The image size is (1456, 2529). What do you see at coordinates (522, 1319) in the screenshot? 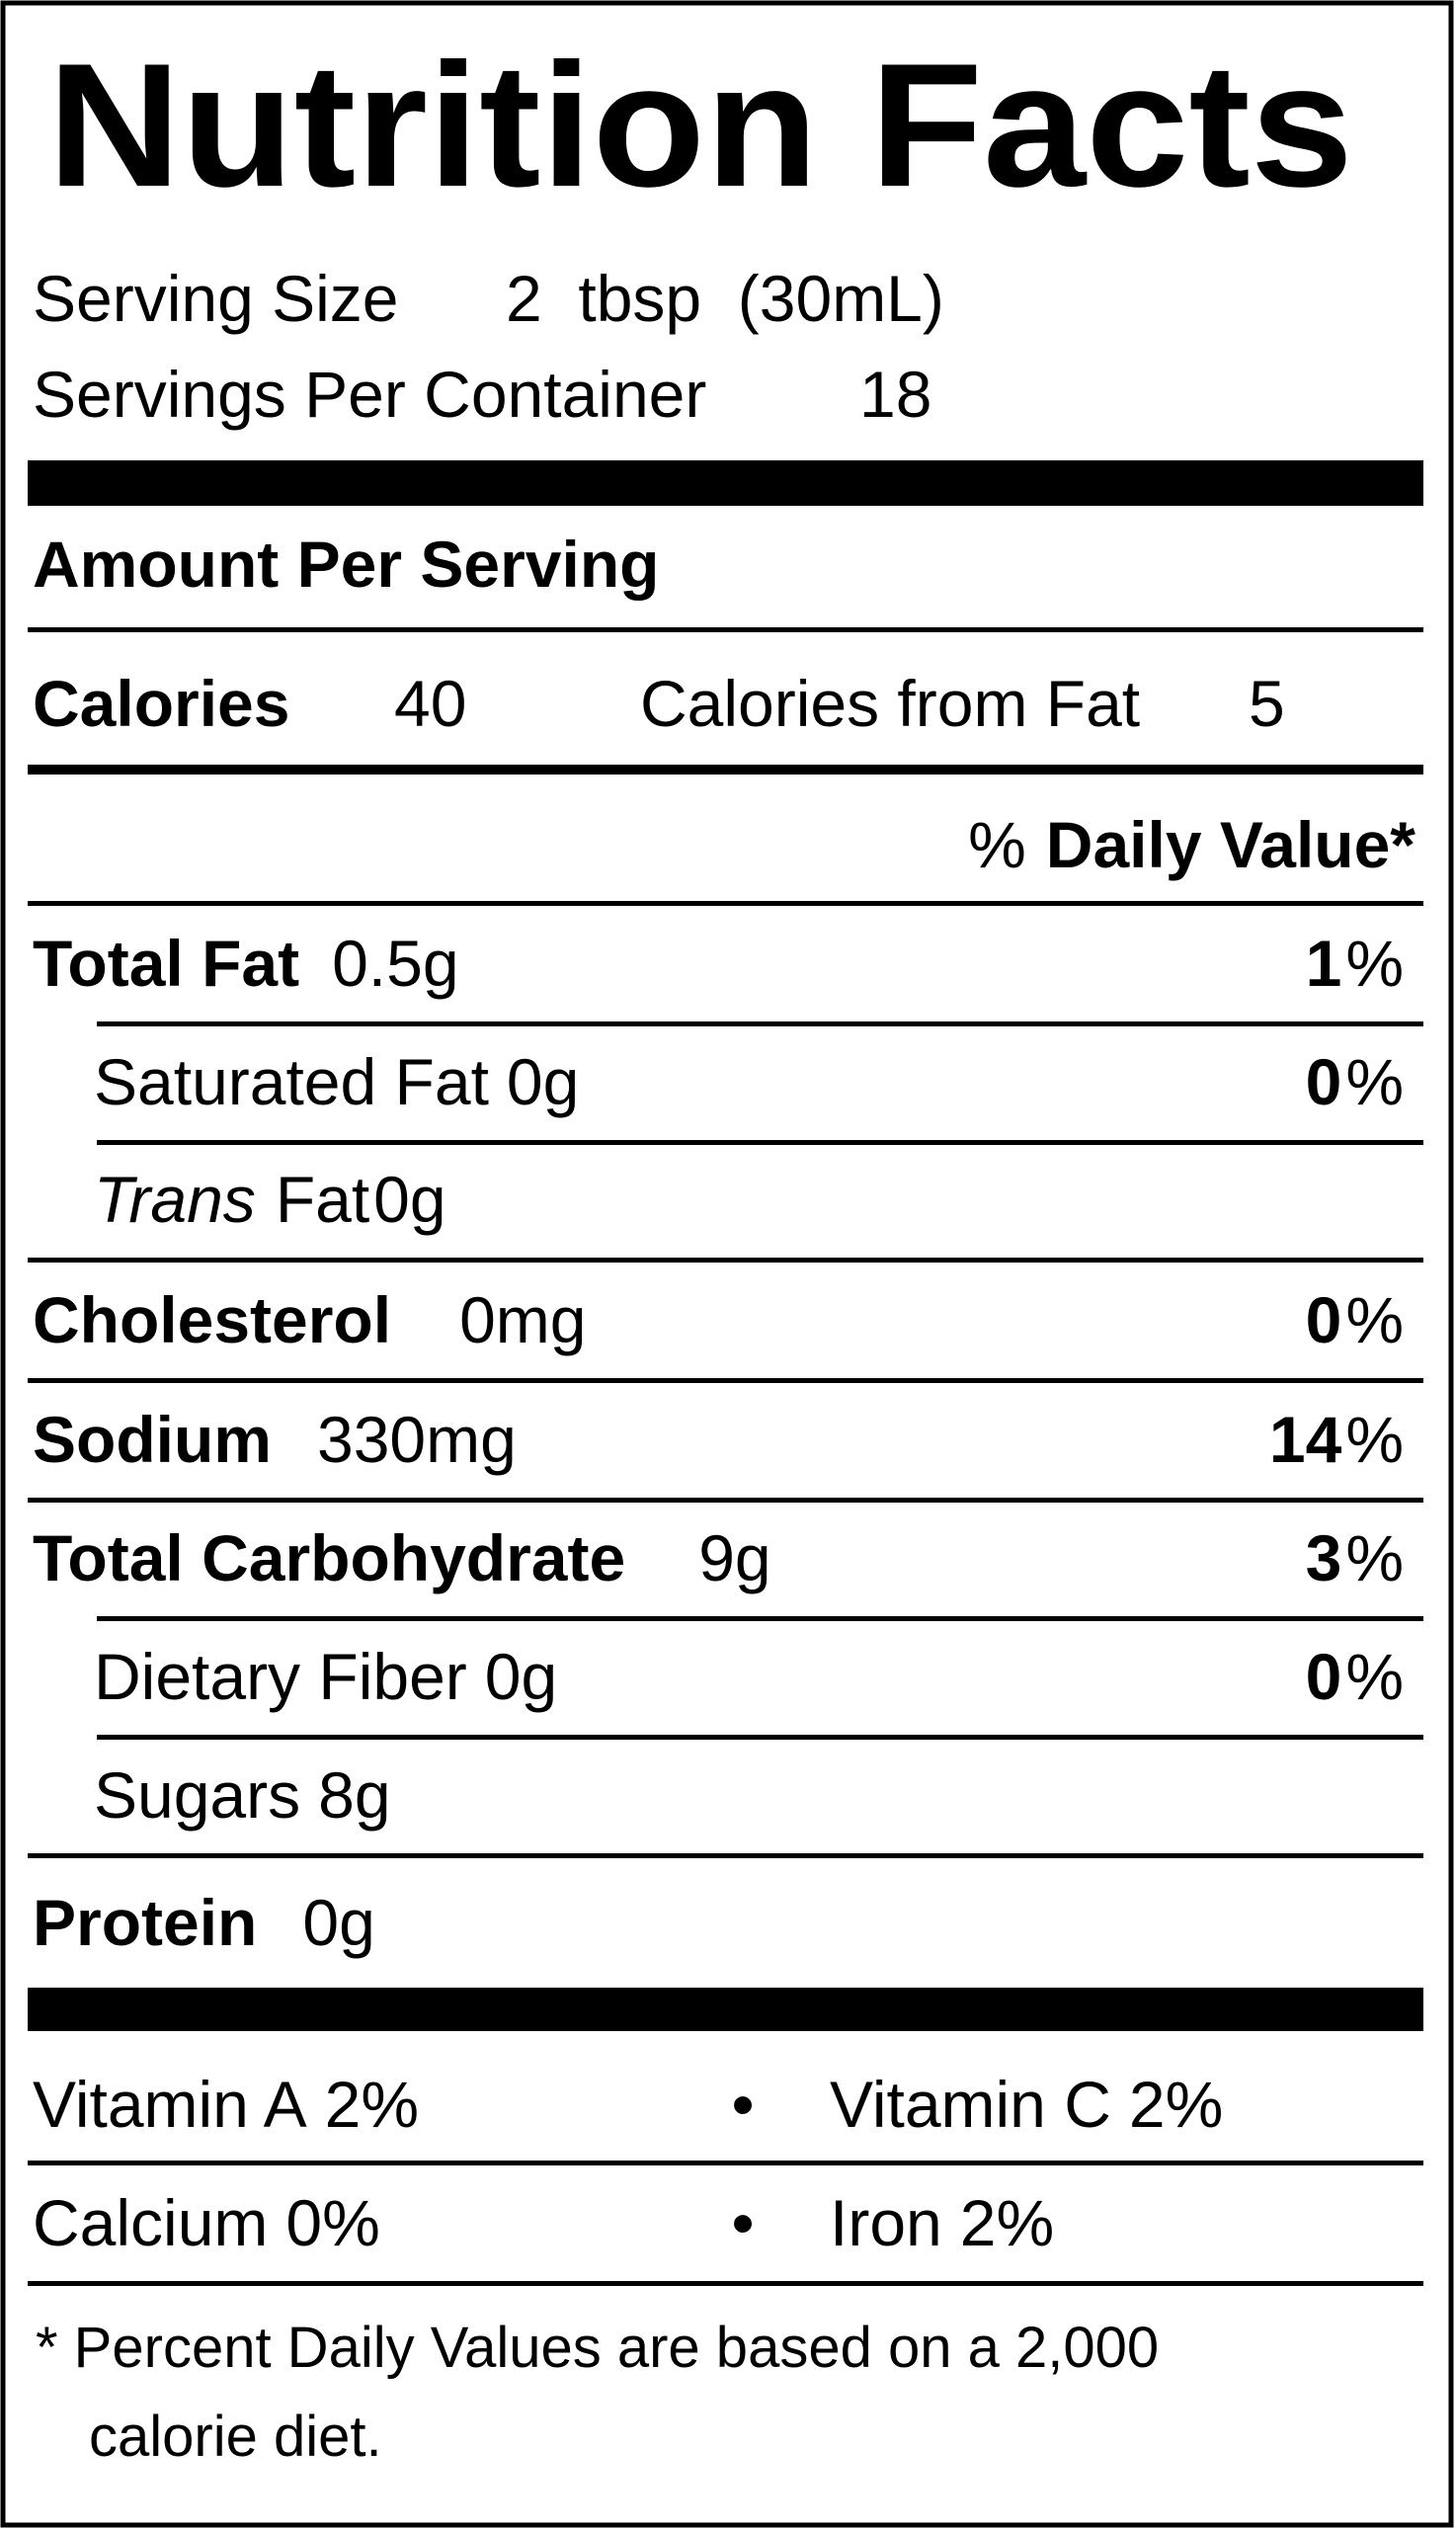
I see `nutrient-amount: 0mg` at bounding box center [522, 1319].